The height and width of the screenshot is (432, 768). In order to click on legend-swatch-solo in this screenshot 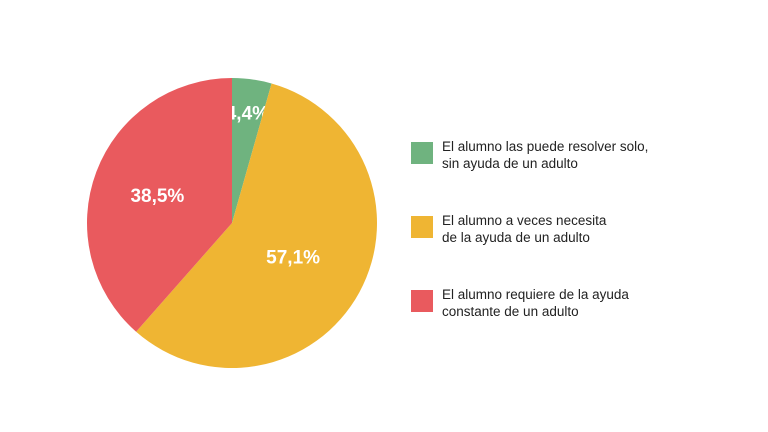, I will do `click(422, 153)`.